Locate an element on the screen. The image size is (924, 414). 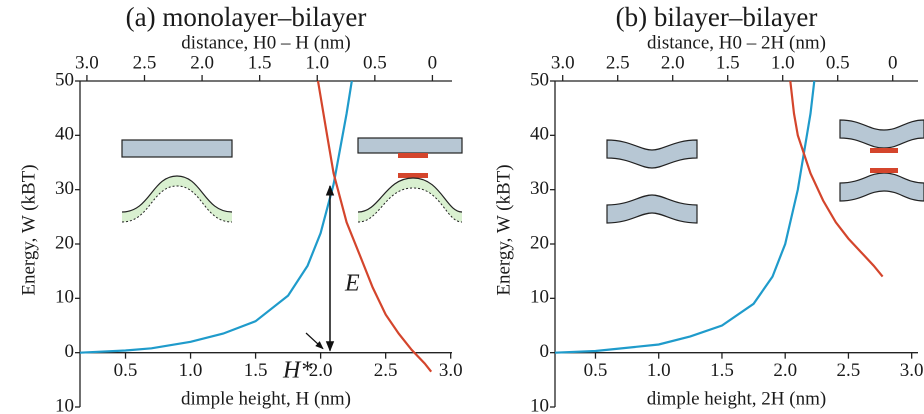
annotation: H* is located at coordinates (297, 371).